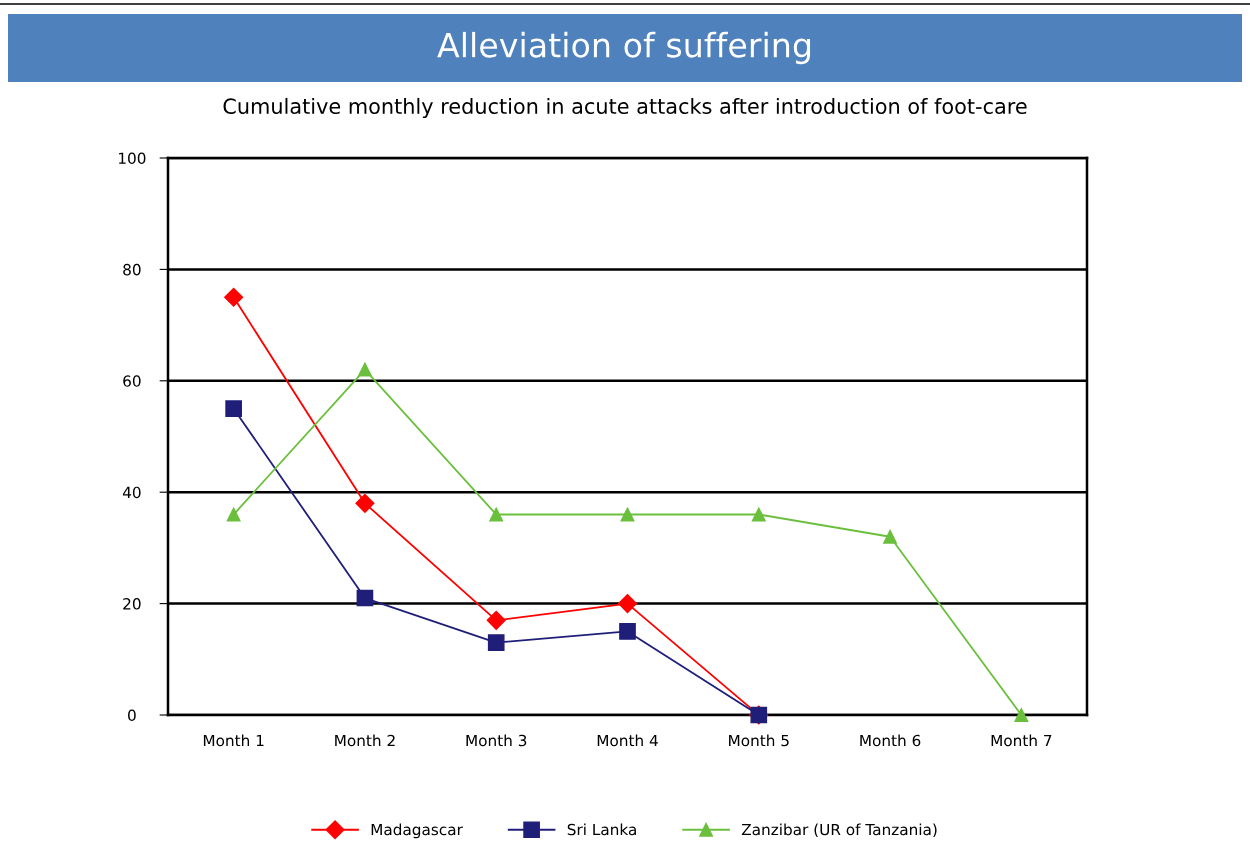  I want to click on x-tick-label: Month 7, so click(1021, 740).